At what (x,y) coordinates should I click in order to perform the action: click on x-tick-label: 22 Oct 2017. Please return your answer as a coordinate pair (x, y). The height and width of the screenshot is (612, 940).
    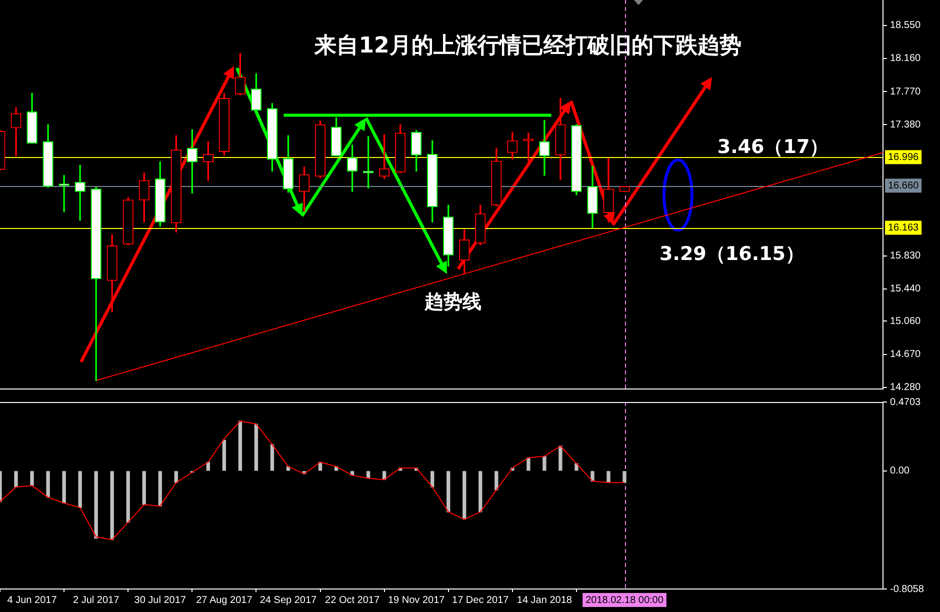
    Looking at the image, I should click on (352, 600).